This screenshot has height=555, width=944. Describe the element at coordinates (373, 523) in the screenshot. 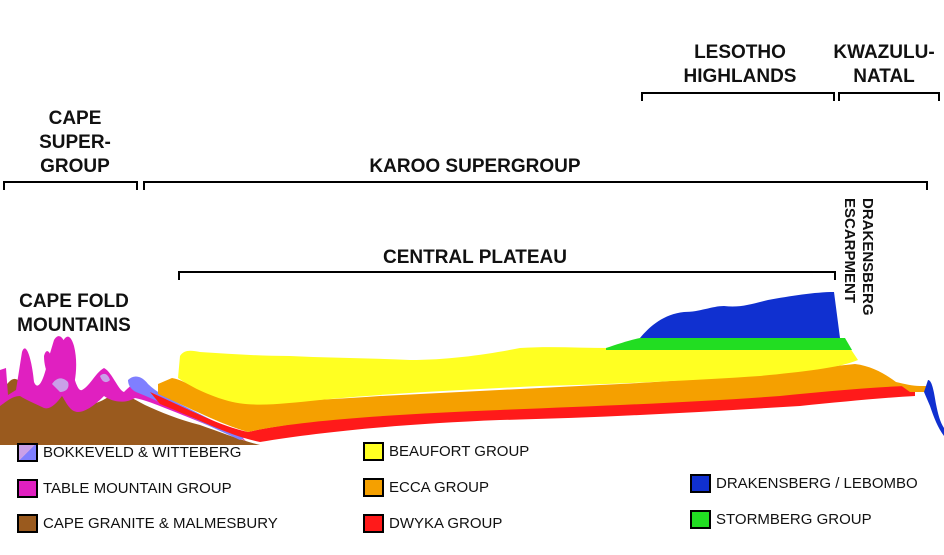

I see `swatch-dwyka` at that location.